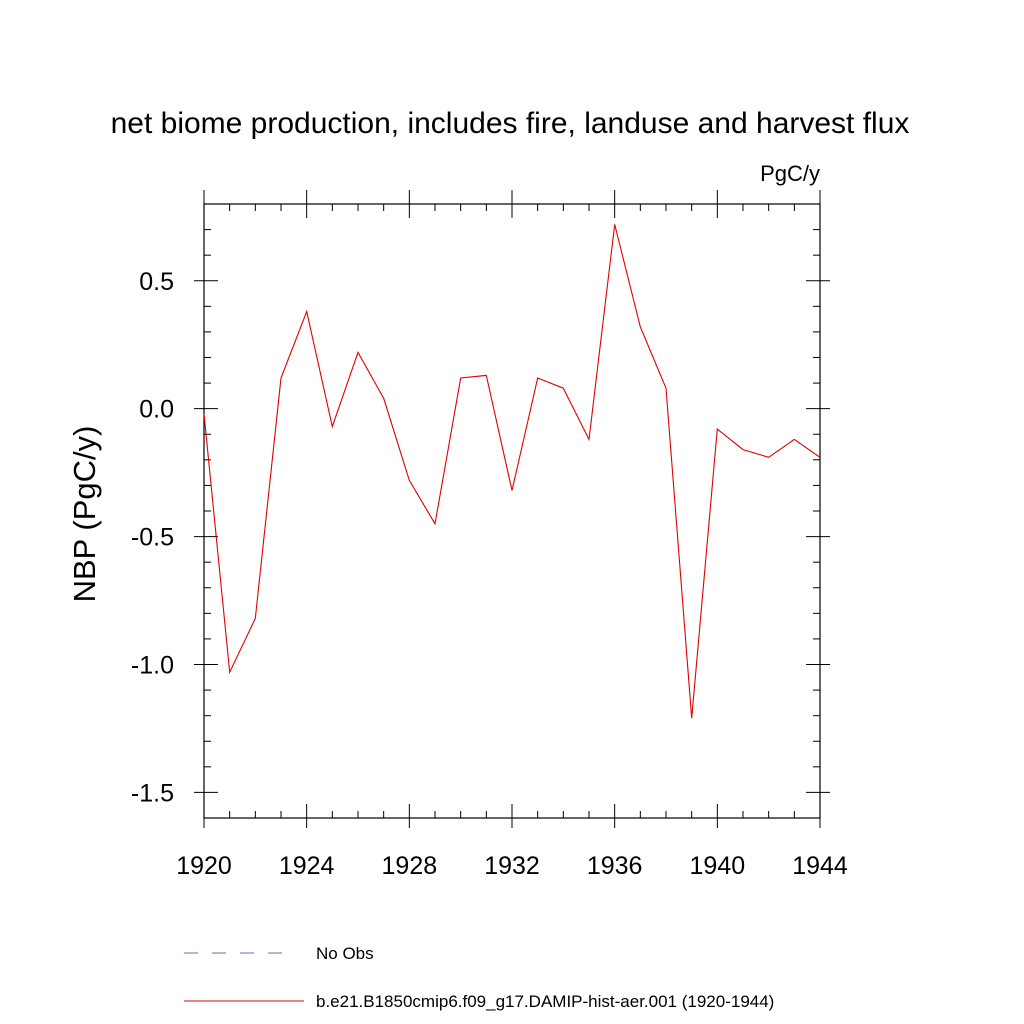 This screenshot has height=1024, width=1024. Describe the element at coordinates (152, 793) in the screenshot. I see `y-tick-label: -1.5` at that location.